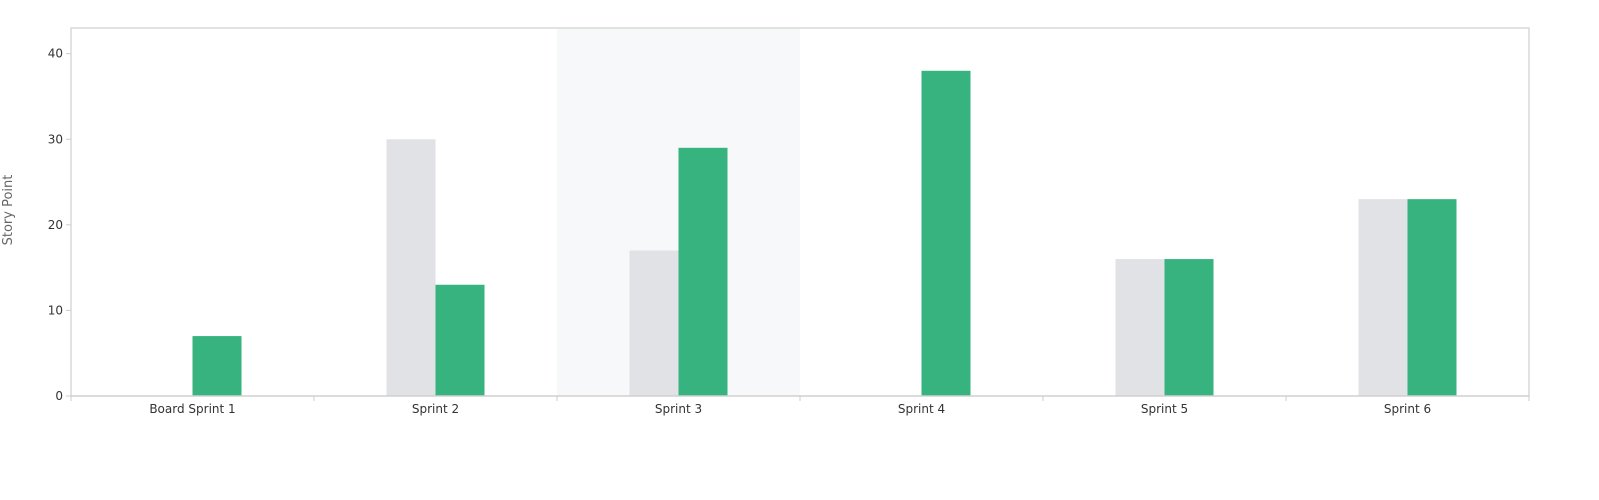 The width and height of the screenshot is (1599, 500). I want to click on y-tick-label: 40, so click(55, 54).